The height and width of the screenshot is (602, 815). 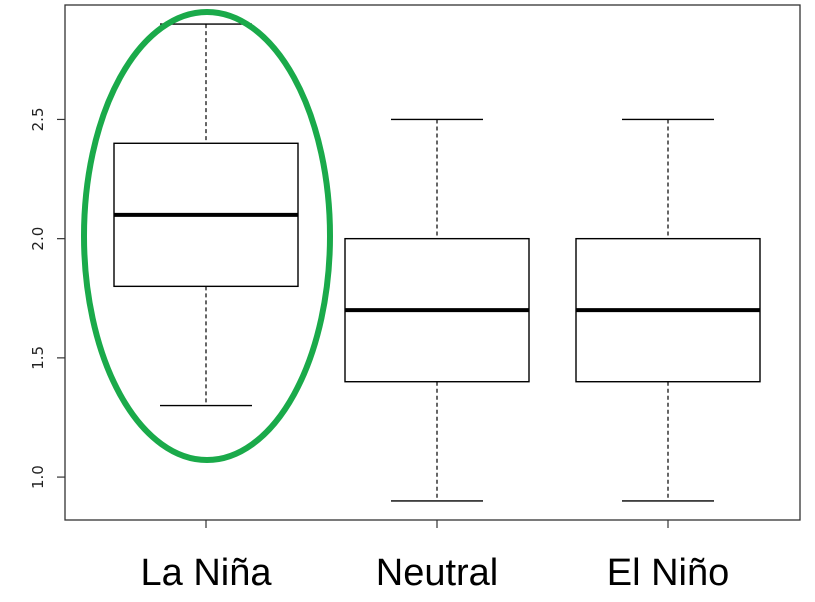 I want to click on x-axis: La Niña Neutral El Niño, so click(x=435, y=557).